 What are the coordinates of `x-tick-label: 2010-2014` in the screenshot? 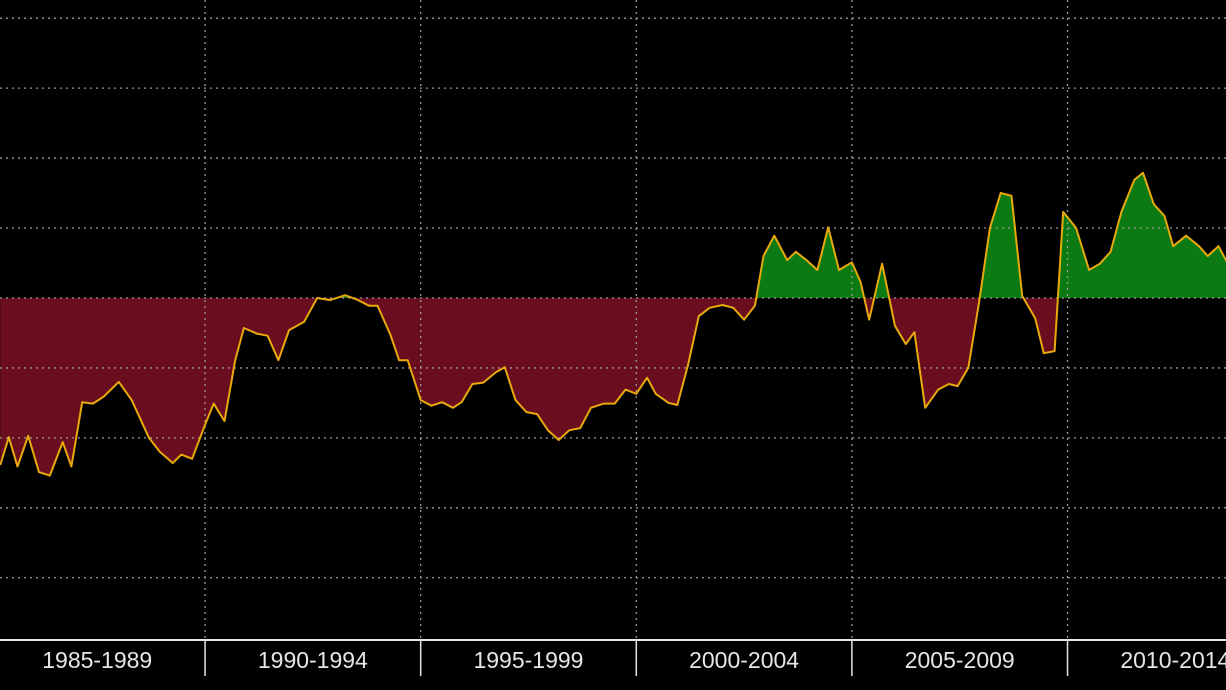 It's located at (1173, 660).